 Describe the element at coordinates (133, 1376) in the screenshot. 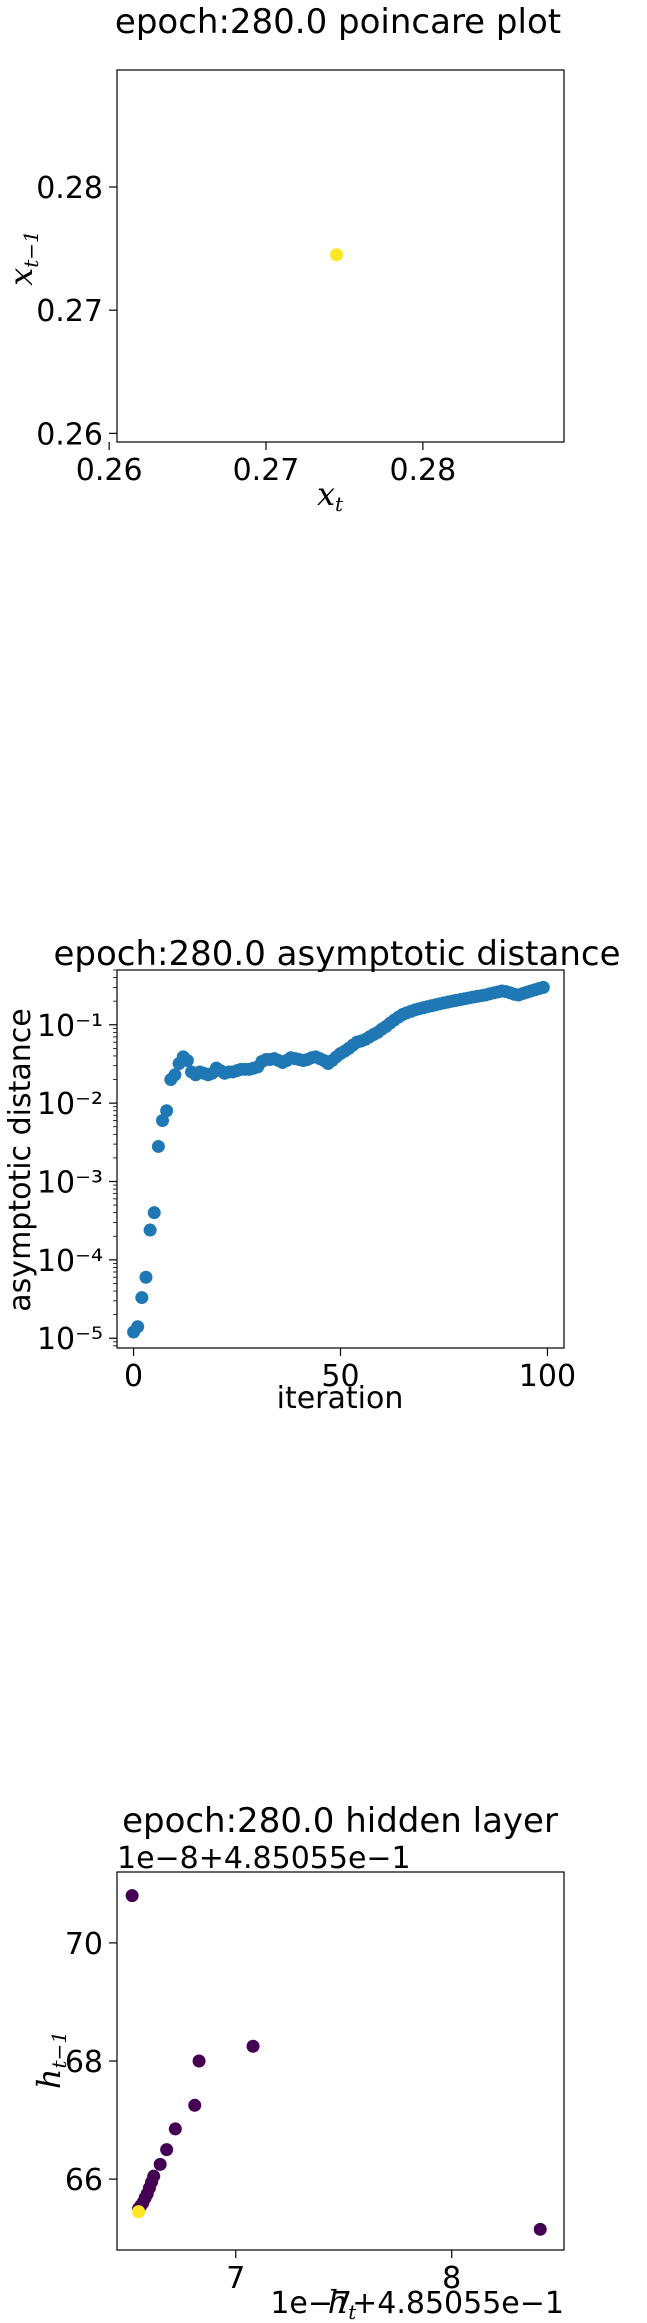

I see `asymptotic-xtick-label: 0` at that location.